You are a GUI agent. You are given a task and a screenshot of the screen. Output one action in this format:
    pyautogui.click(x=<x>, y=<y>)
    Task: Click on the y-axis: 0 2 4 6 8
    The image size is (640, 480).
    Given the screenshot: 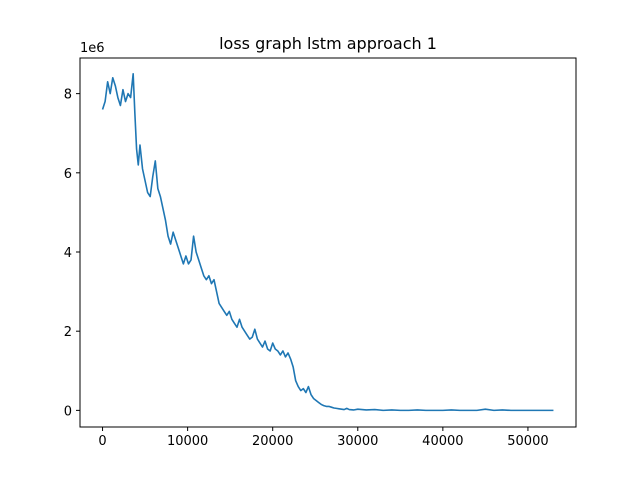 What is the action you would take?
    pyautogui.click(x=72, y=253)
    